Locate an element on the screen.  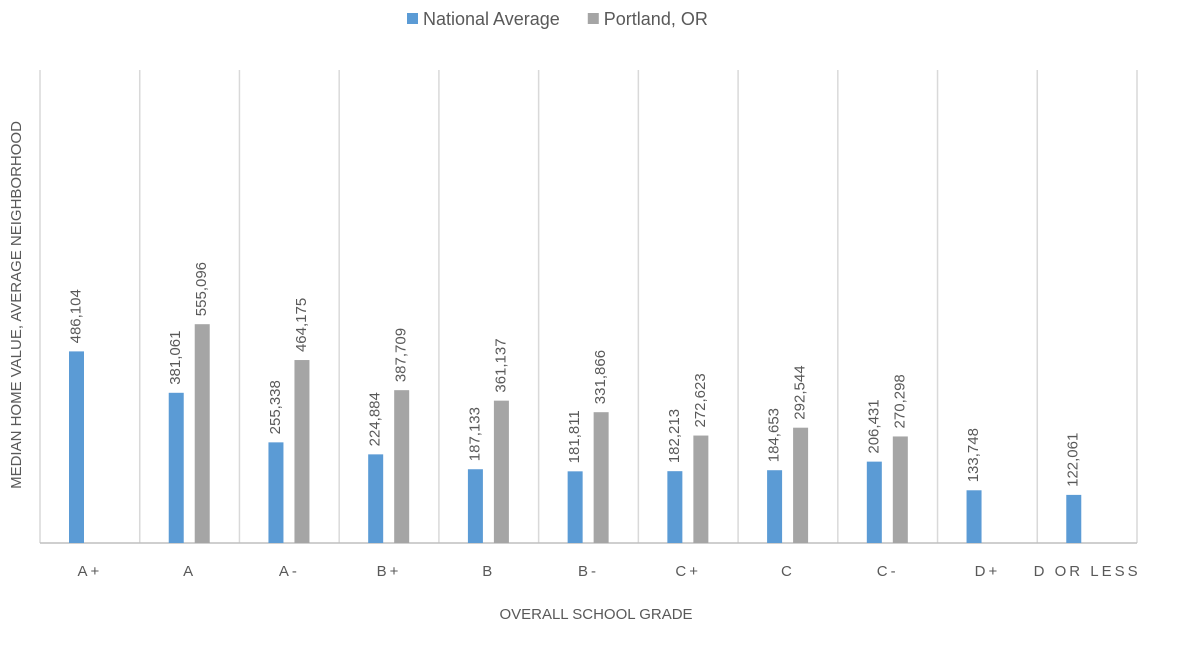
x-tick-label: B+ is located at coordinates (389, 571).